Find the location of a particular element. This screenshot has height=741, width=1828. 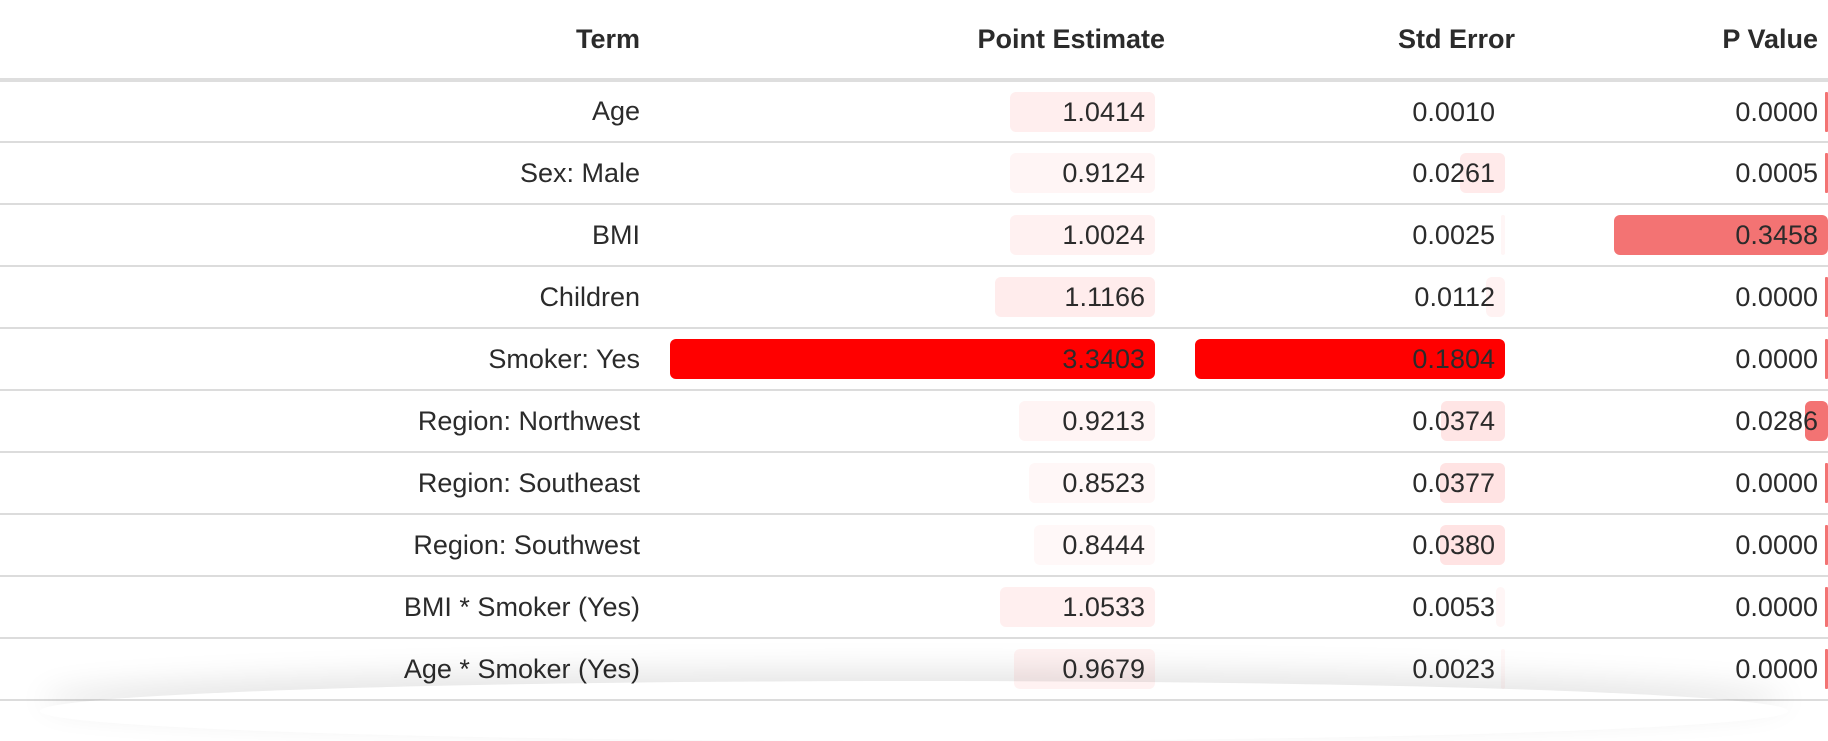

std-error-cell: 0.0261 is located at coordinates (1350, 173).